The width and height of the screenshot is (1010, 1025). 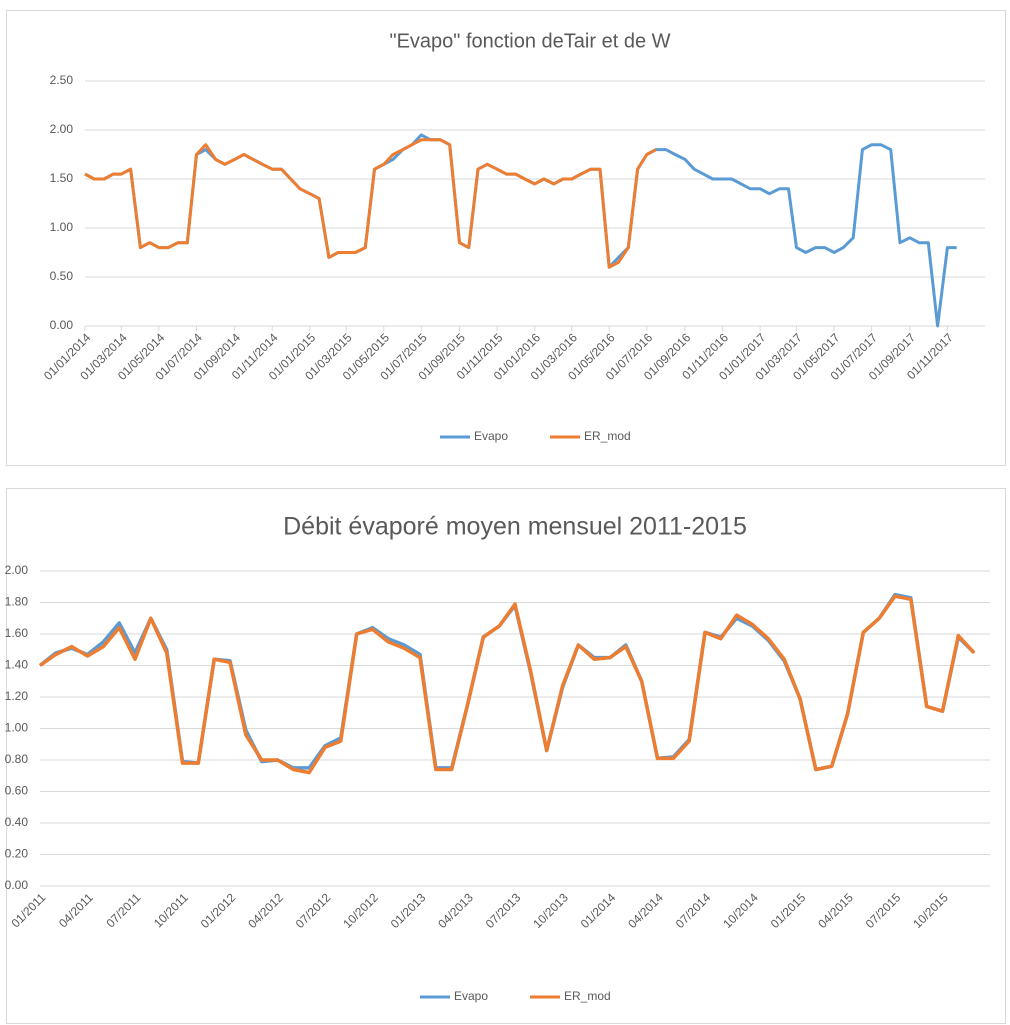 What do you see at coordinates (17, 633) in the screenshot?
I see `y-tick-label: 1.60` at bounding box center [17, 633].